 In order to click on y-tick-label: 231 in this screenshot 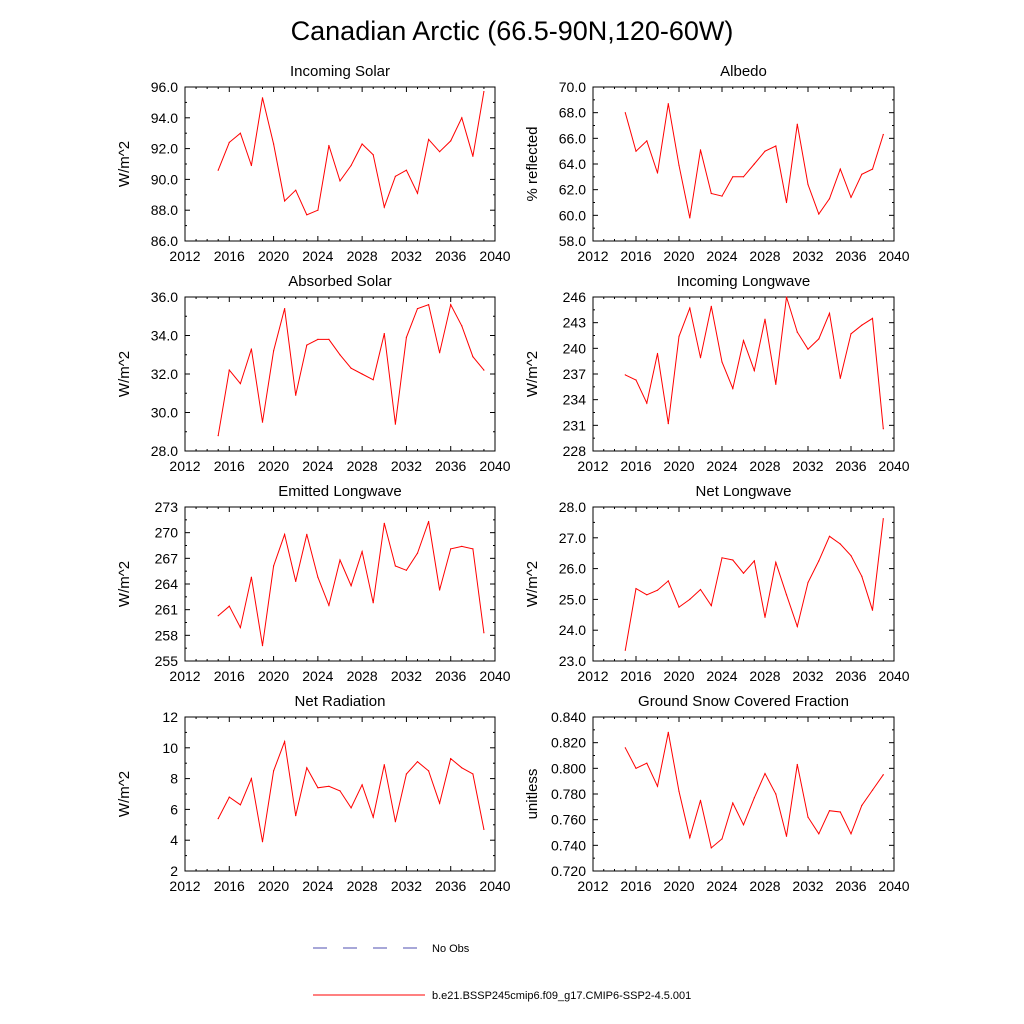, I will do `click(575, 425)`.